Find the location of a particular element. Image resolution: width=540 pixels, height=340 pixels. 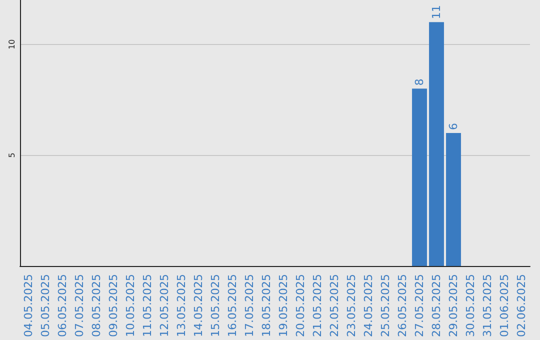

x-tick-label: 15.05.2025 is located at coordinates (215, 306).